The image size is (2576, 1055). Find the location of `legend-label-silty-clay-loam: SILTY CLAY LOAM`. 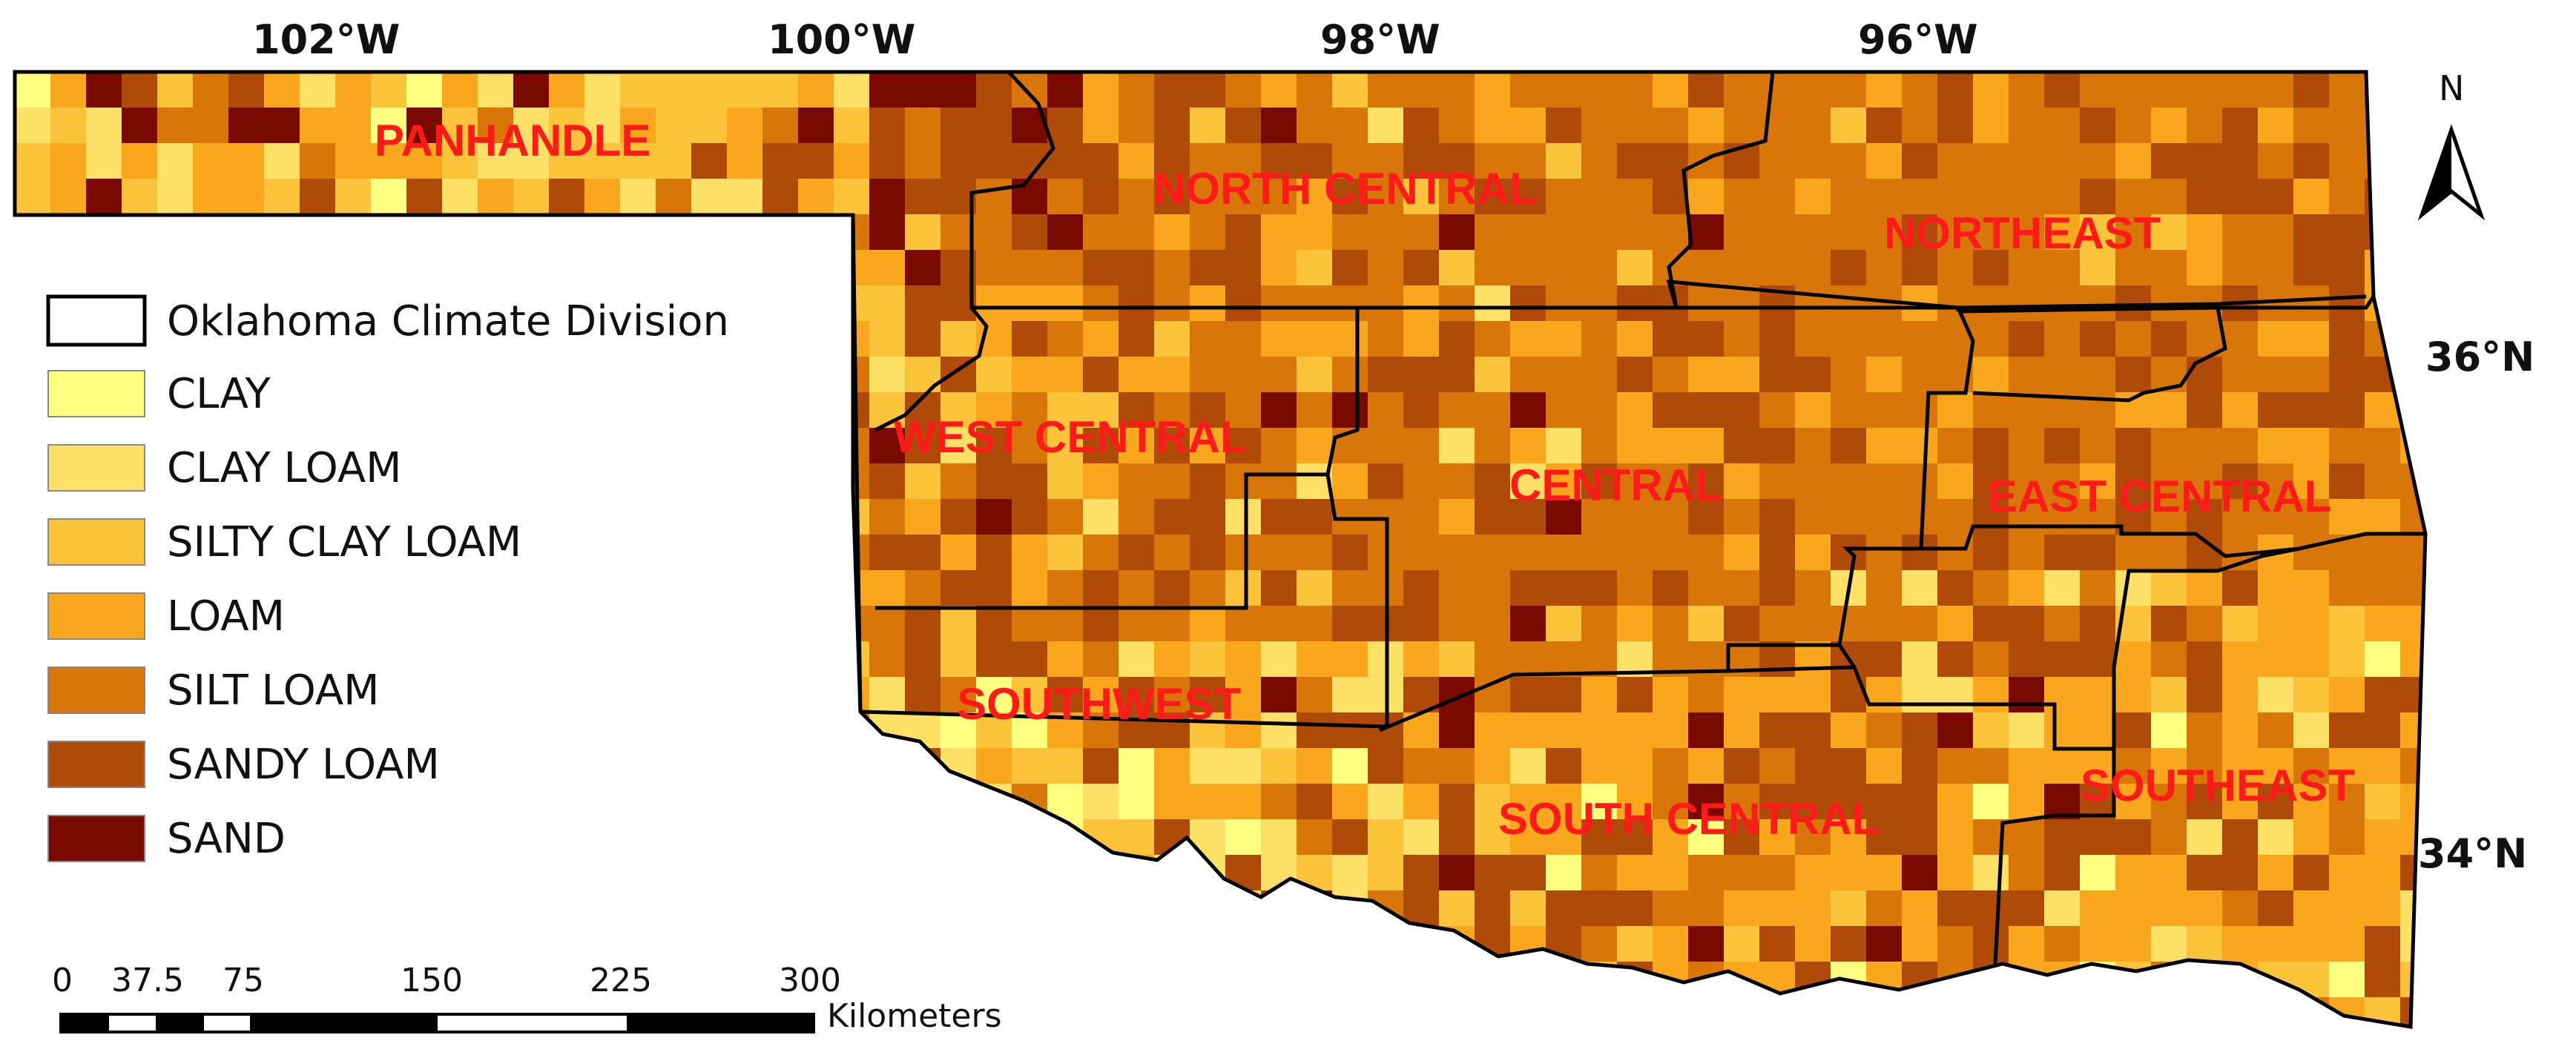

legend-label-silty-clay-loam: SILTY CLAY LOAM is located at coordinates (344, 542).